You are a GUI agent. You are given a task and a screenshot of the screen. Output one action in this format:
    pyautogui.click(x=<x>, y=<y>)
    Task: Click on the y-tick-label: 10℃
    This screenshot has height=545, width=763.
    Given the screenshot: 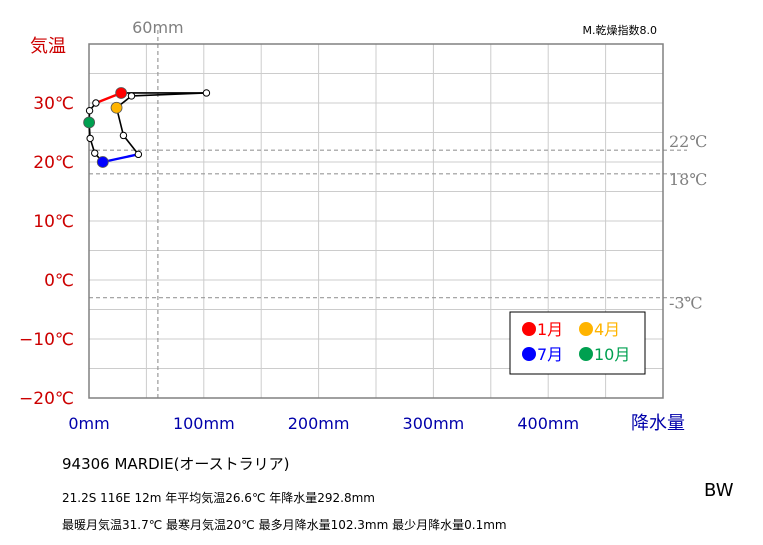 What is the action you would take?
    pyautogui.click(x=53, y=222)
    